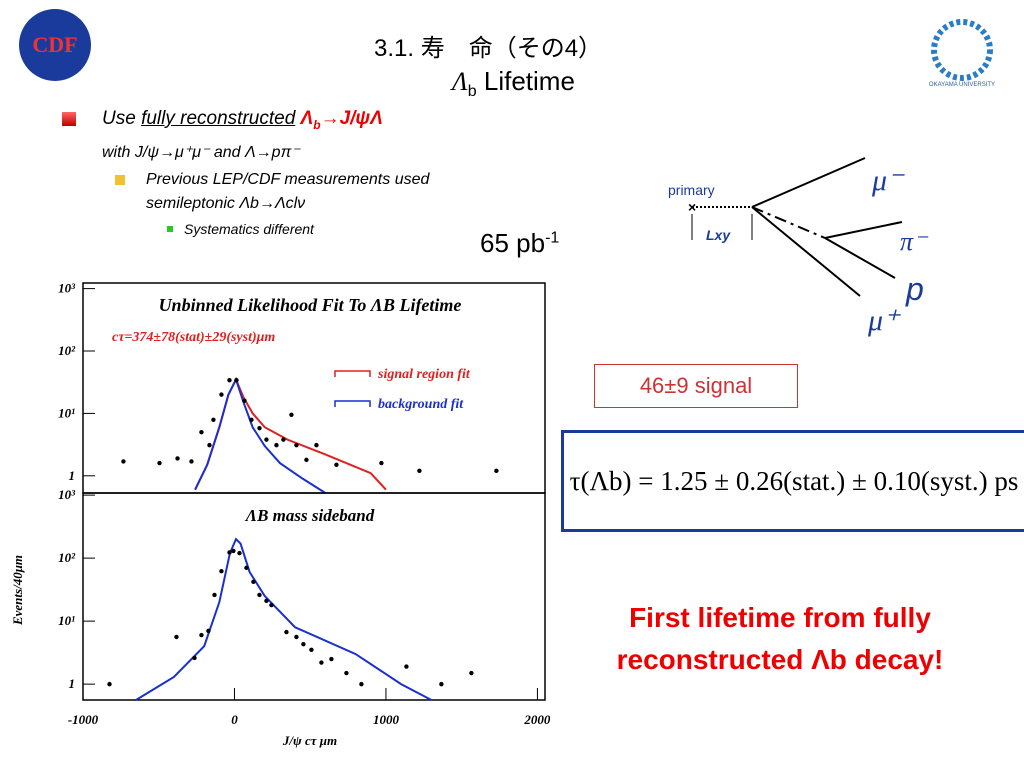  Describe the element at coordinates (249, 229) in the screenshot. I see `bullet-3: Systematics different` at that location.